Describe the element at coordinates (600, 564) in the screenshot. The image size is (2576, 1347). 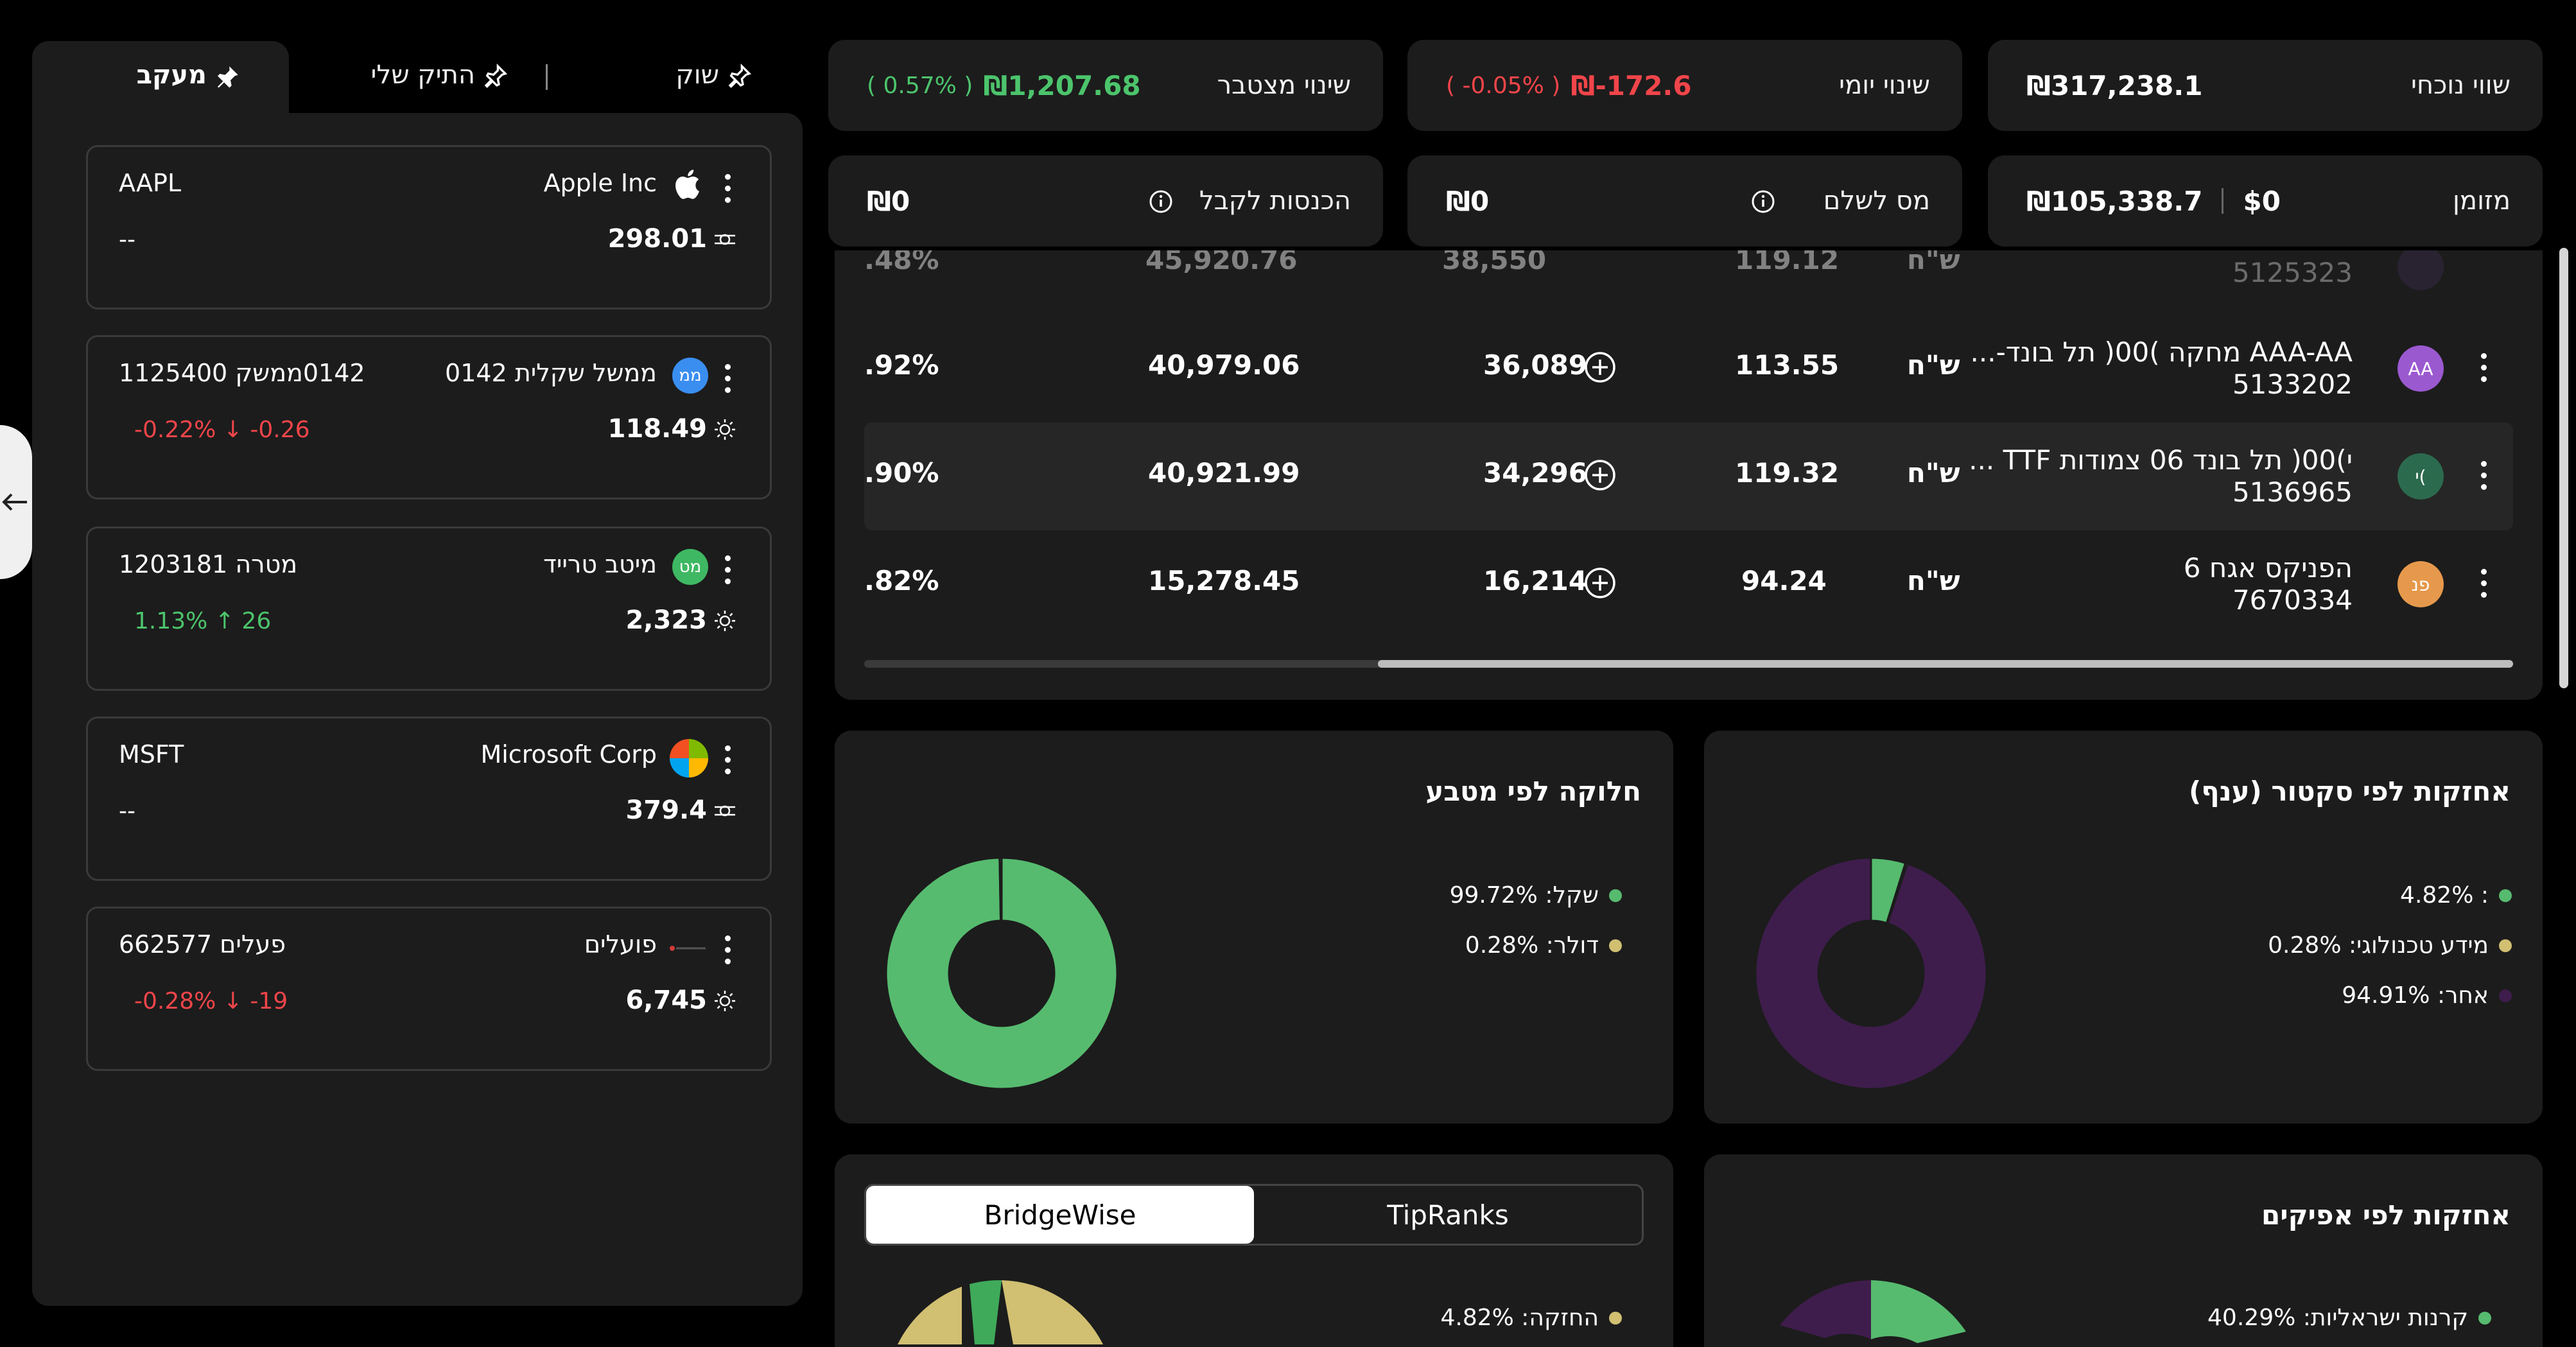
I see `watchlist-item-name: מיטב טרייד` at that location.